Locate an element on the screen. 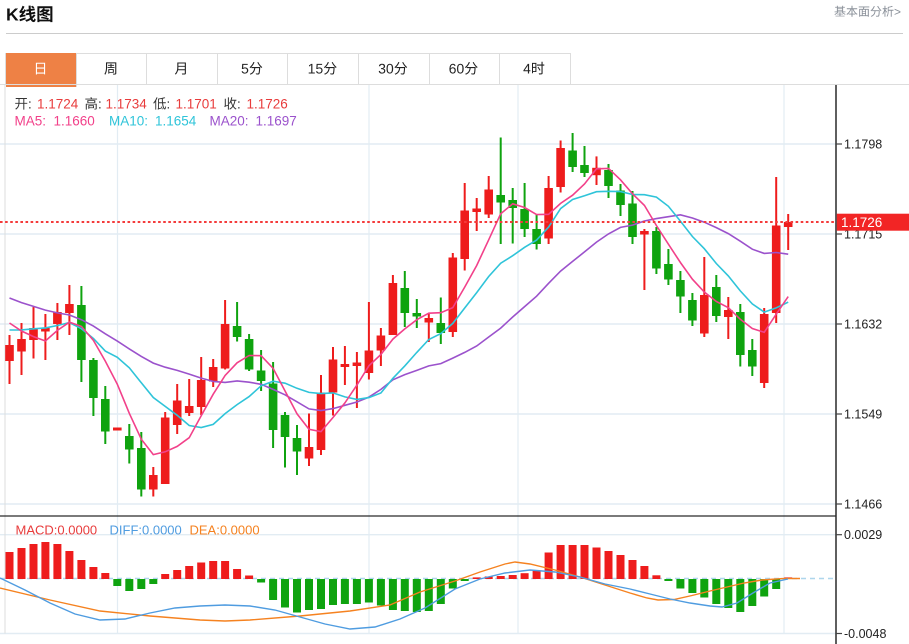 The height and width of the screenshot is (644, 909). svg-text: MA5: is located at coordinates (31, 121).